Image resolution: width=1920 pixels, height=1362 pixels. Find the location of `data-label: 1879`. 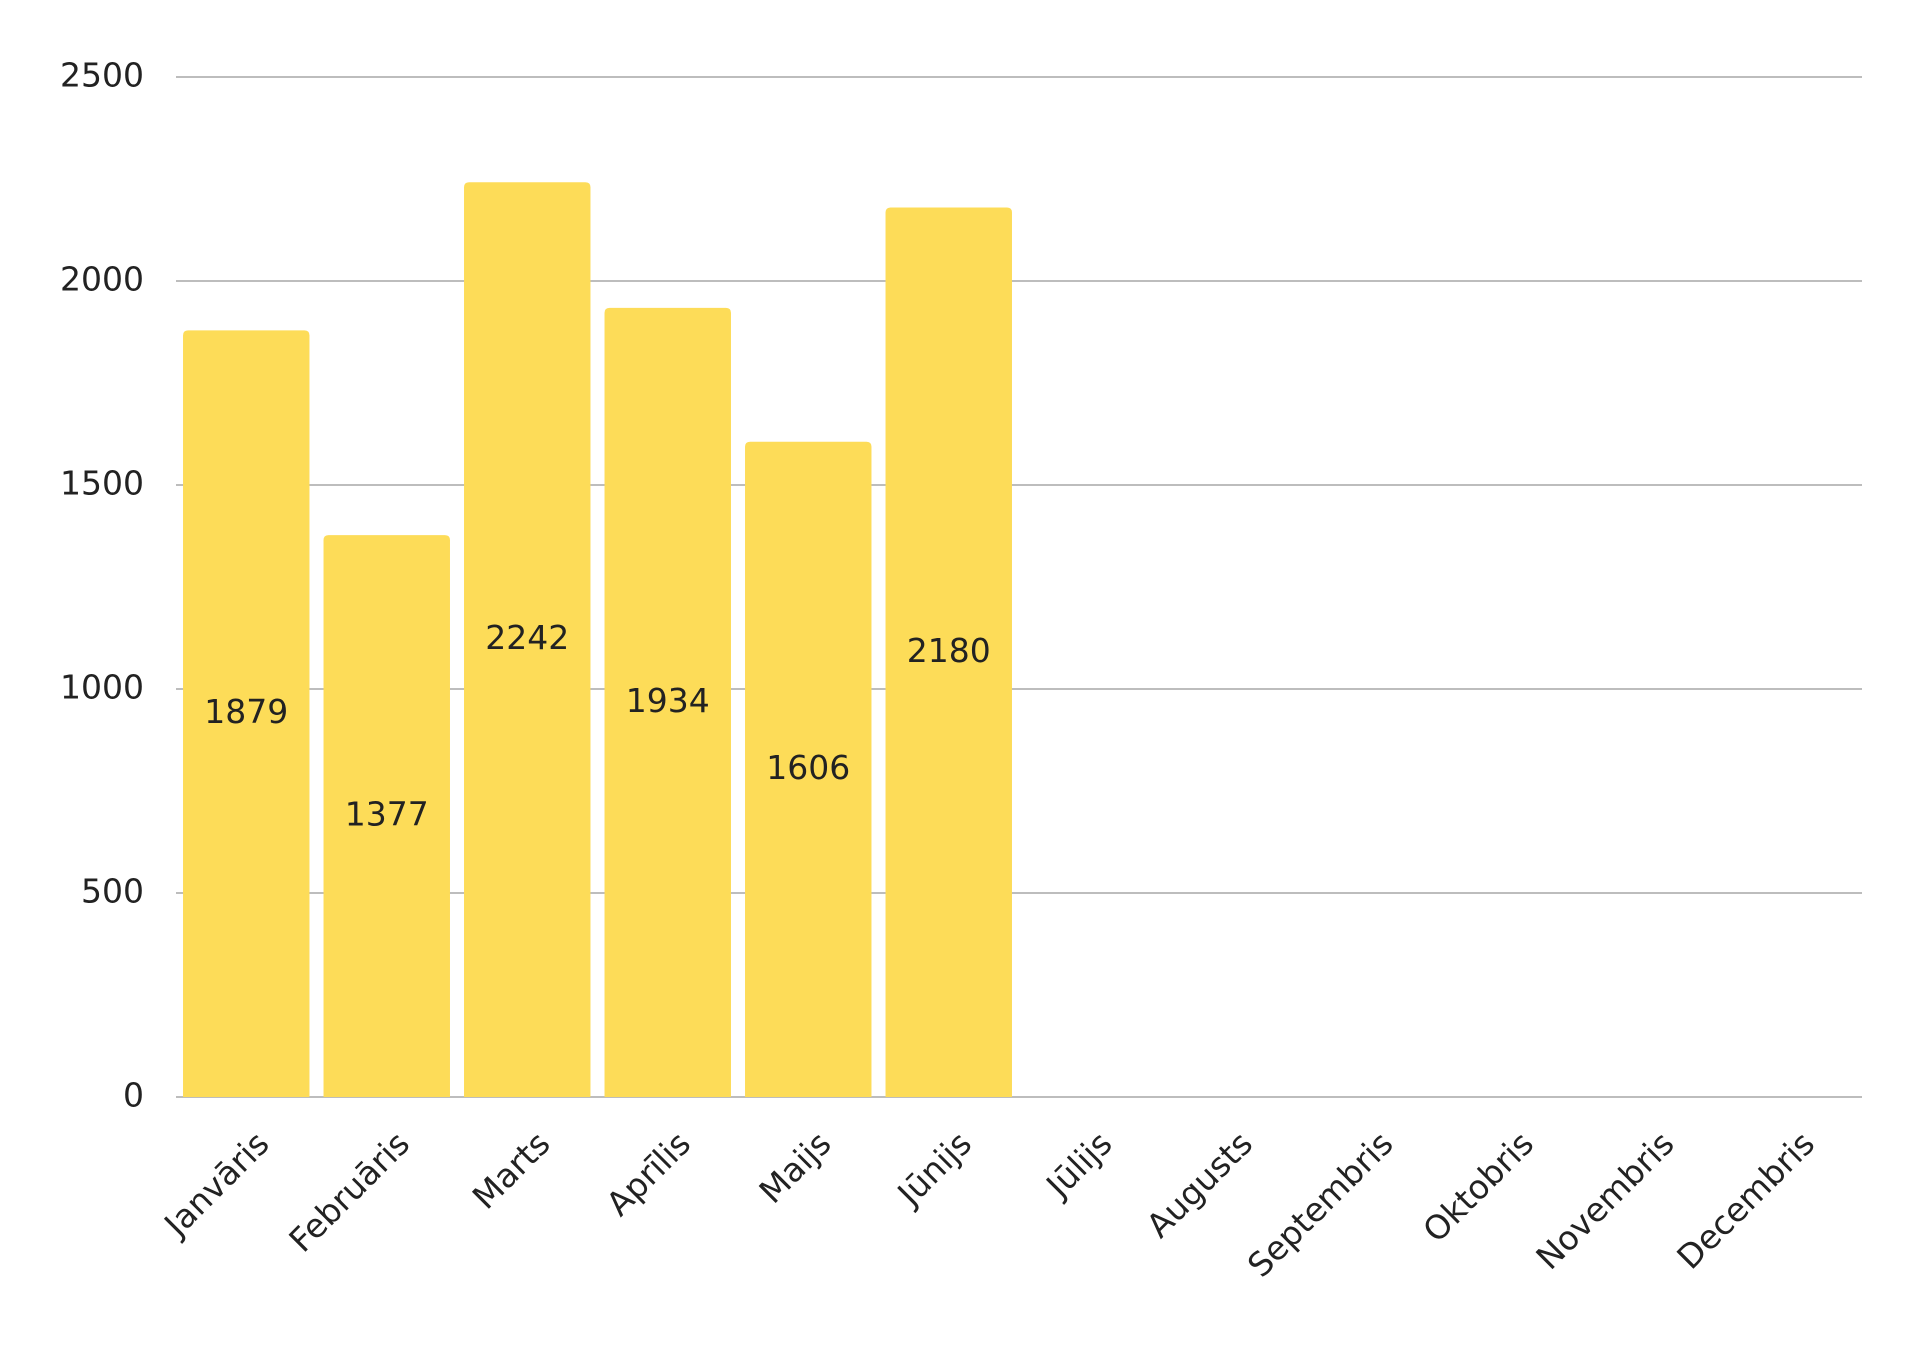

data-label: 1879 is located at coordinates (246, 711).